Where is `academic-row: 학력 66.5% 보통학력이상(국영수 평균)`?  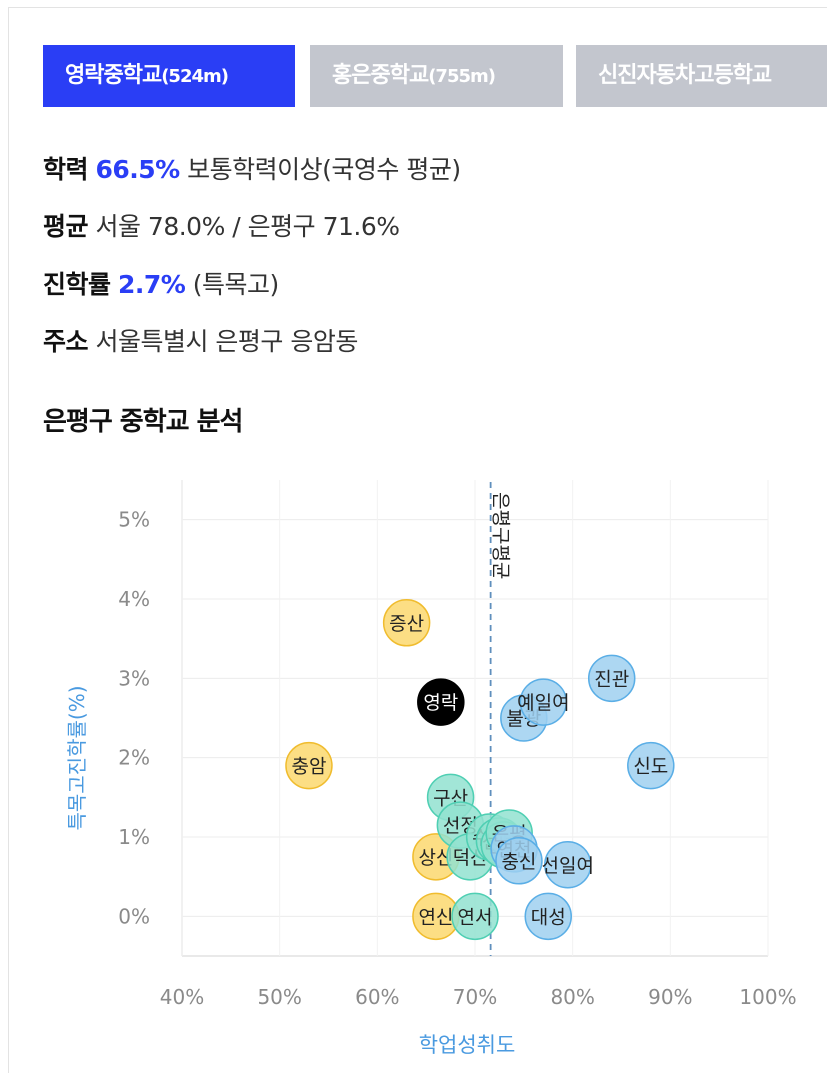 academic-row: 학력 66.5% 보통학력이상(국영수 평균) is located at coordinates (252, 168).